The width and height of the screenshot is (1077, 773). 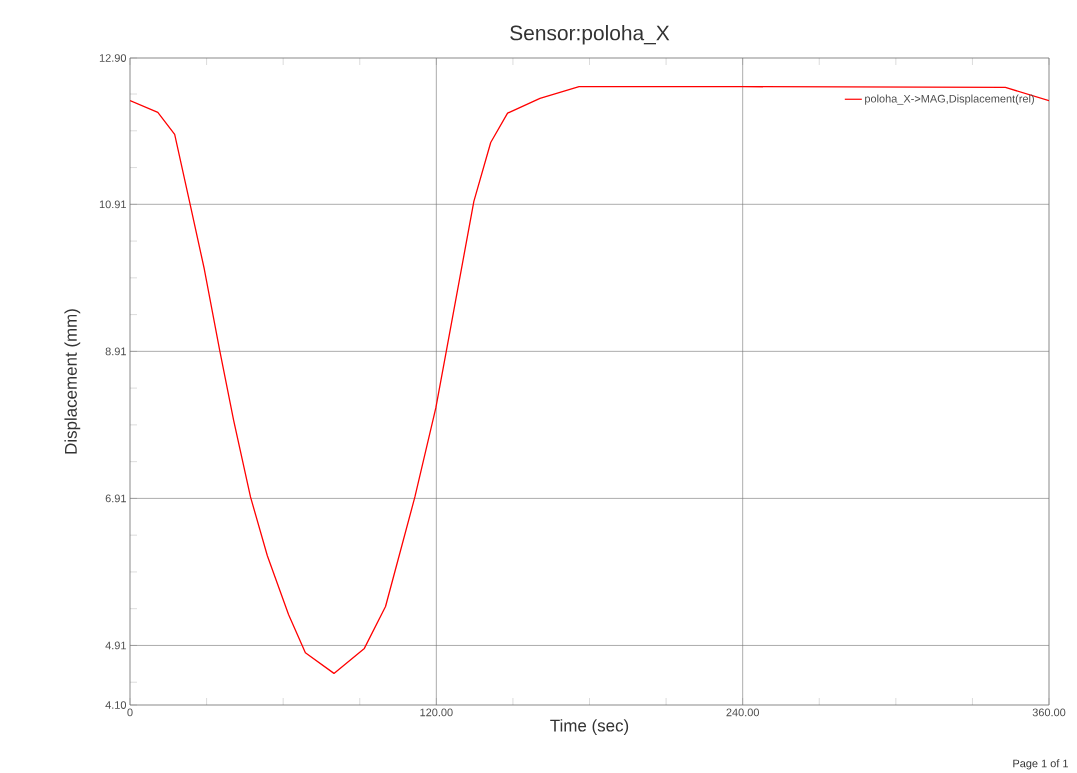 I want to click on y-tick-label: 10.91, so click(x=112, y=204).